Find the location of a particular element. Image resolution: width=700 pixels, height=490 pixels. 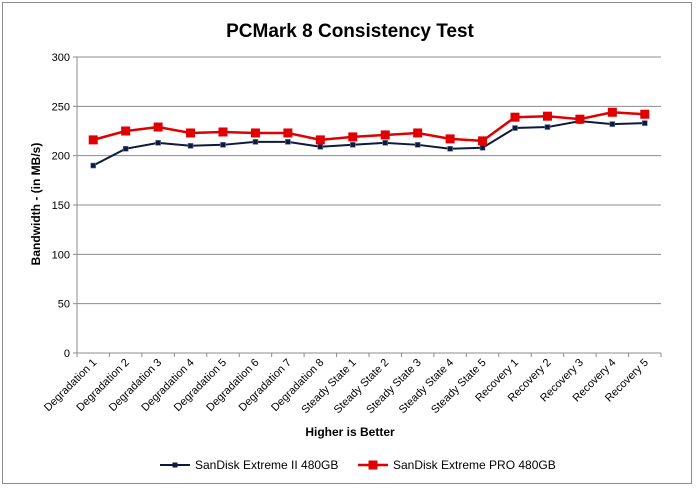

series-group is located at coordinates (369, 138).